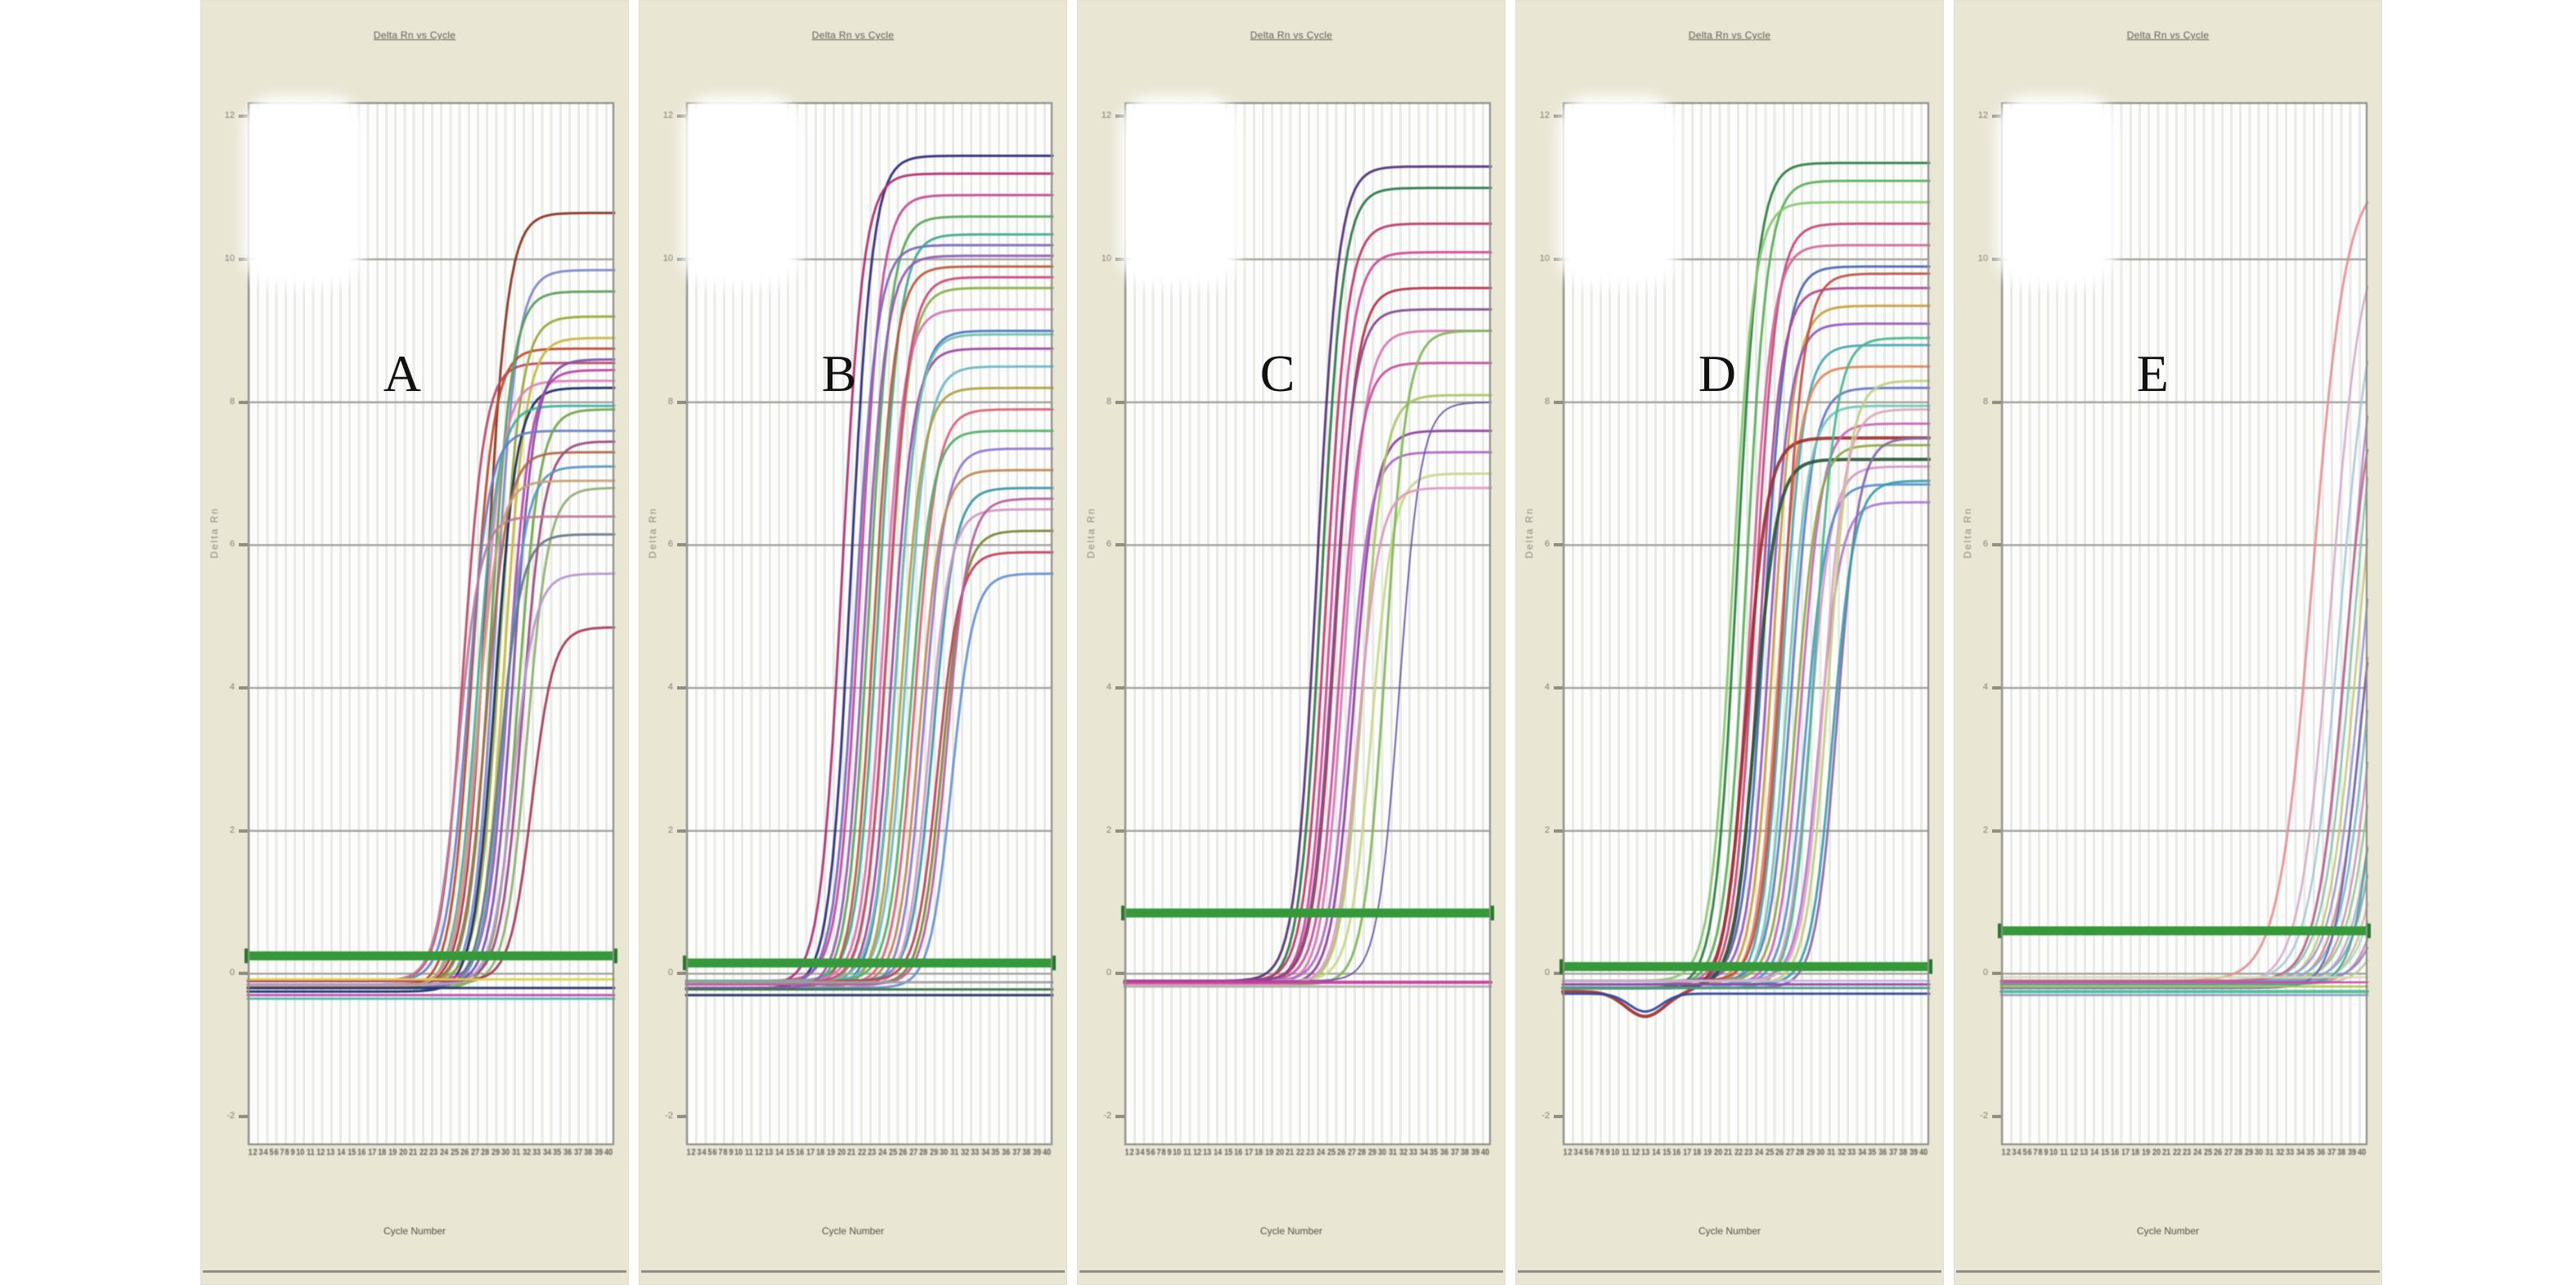 Image resolution: width=2576 pixels, height=1285 pixels. I want to click on x-tick-label: 30, so click(506, 1152).